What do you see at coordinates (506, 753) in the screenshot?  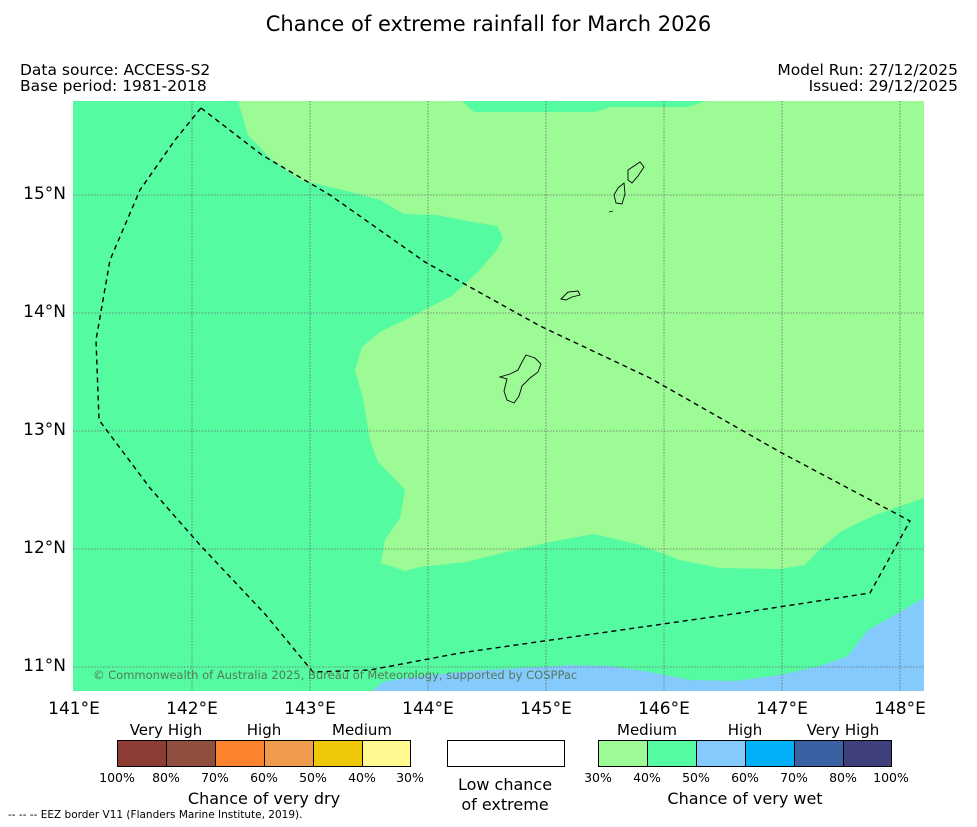 I see `low-chance-swatch` at bounding box center [506, 753].